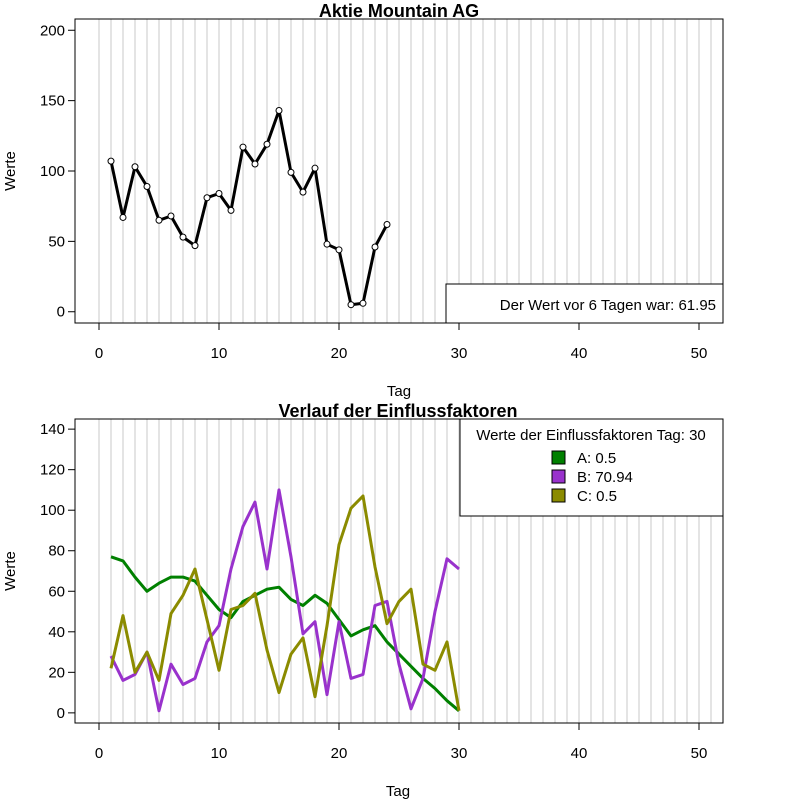  I want to click on stock-chart-annotation-box: Der Wert vor 6 Tagen war: 61.95, so click(584, 303).